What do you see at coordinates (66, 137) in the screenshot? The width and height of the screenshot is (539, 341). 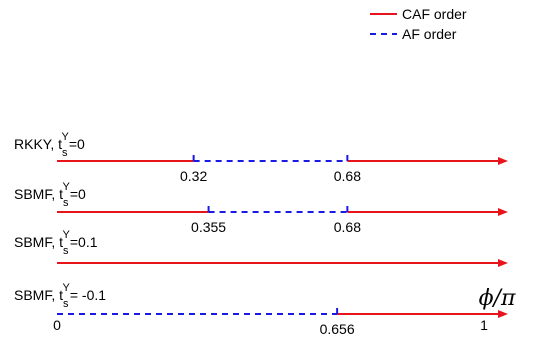 I see `row-label-rkky-sup: Y` at bounding box center [66, 137].